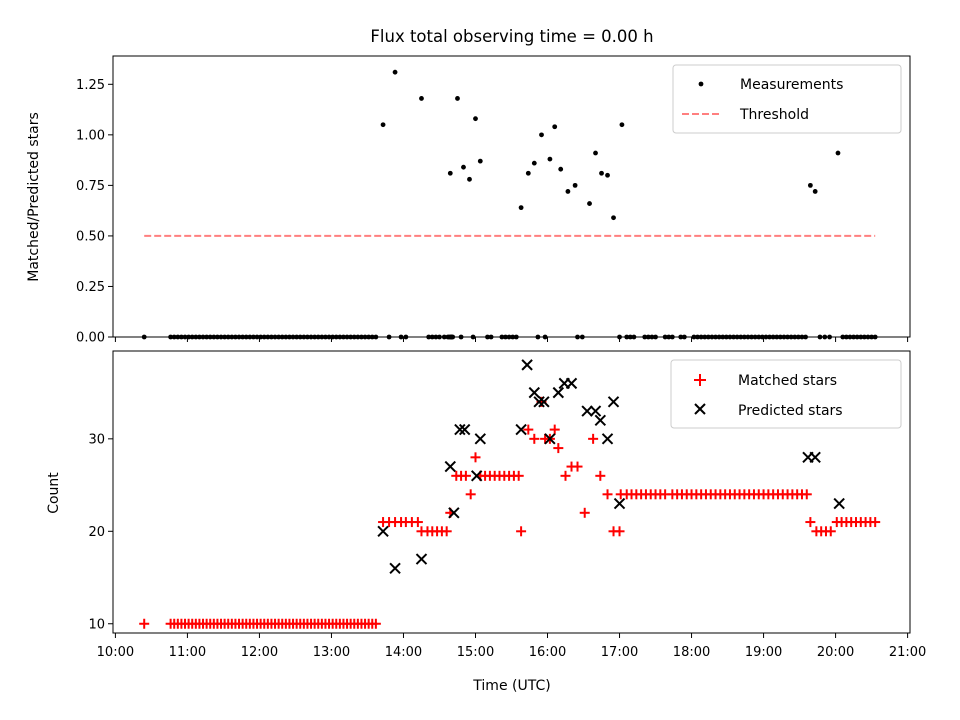 The image size is (960, 720). What do you see at coordinates (187, 652) in the screenshot?
I see `x-tick-label: 11:00` at bounding box center [187, 652].